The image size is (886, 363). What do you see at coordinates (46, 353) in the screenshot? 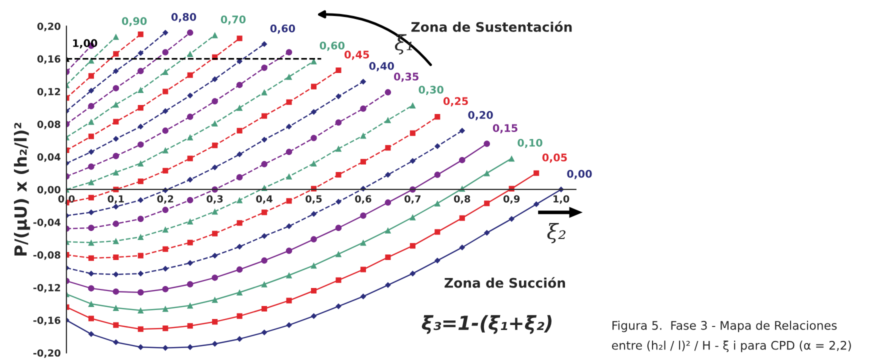
I see `y-tick-label: -0,20` at bounding box center [46, 353].